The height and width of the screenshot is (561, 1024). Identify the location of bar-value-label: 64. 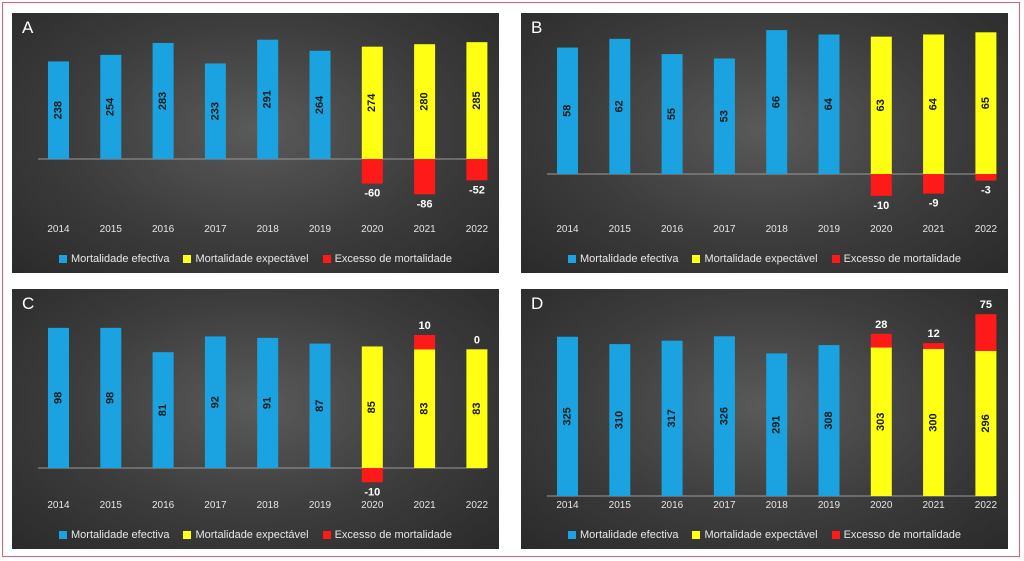
(829, 103).